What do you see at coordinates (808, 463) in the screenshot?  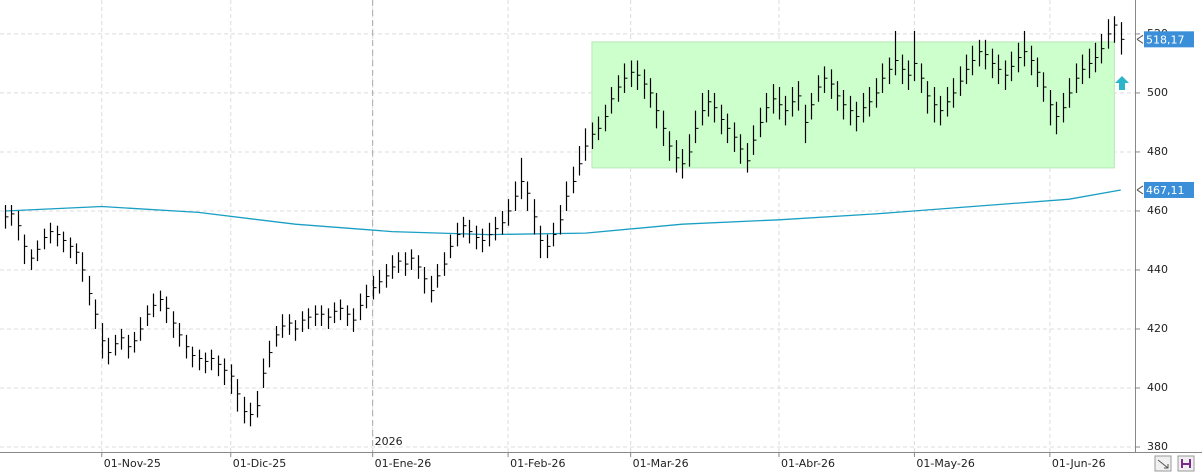 I see `x-tick-label: 01-Abr-26` at bounding box center [808, 463].